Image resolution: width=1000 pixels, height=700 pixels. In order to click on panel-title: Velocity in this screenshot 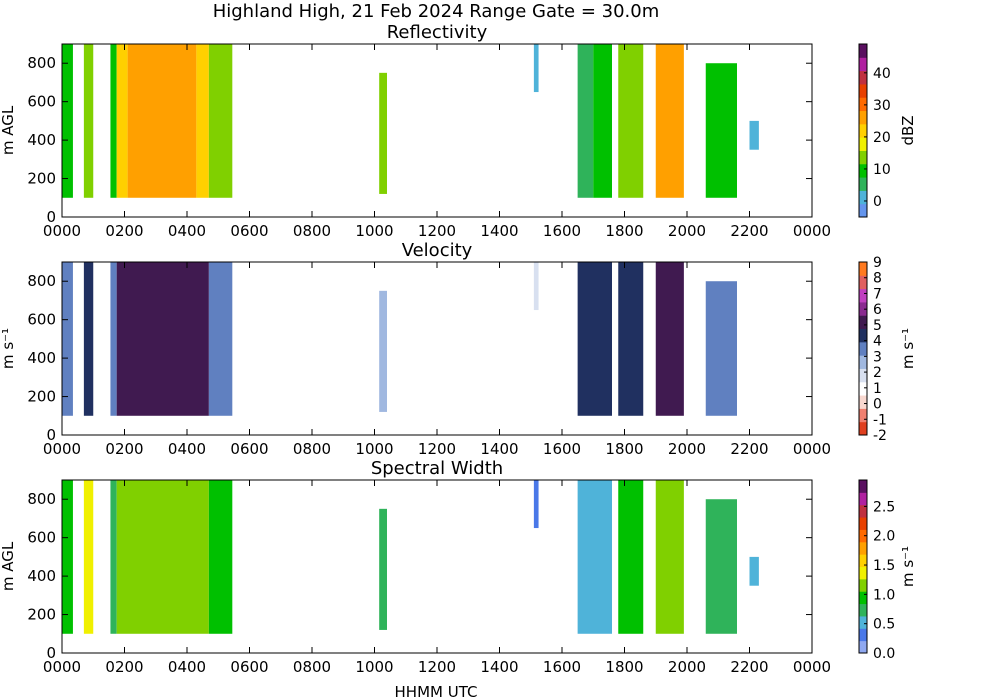, I will do `click(437, 250)`.